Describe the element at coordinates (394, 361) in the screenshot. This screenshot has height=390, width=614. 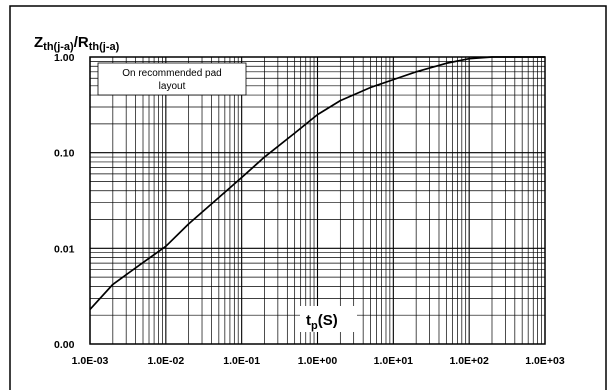
I see `x-tick-label: 1.0E+01` at that location.